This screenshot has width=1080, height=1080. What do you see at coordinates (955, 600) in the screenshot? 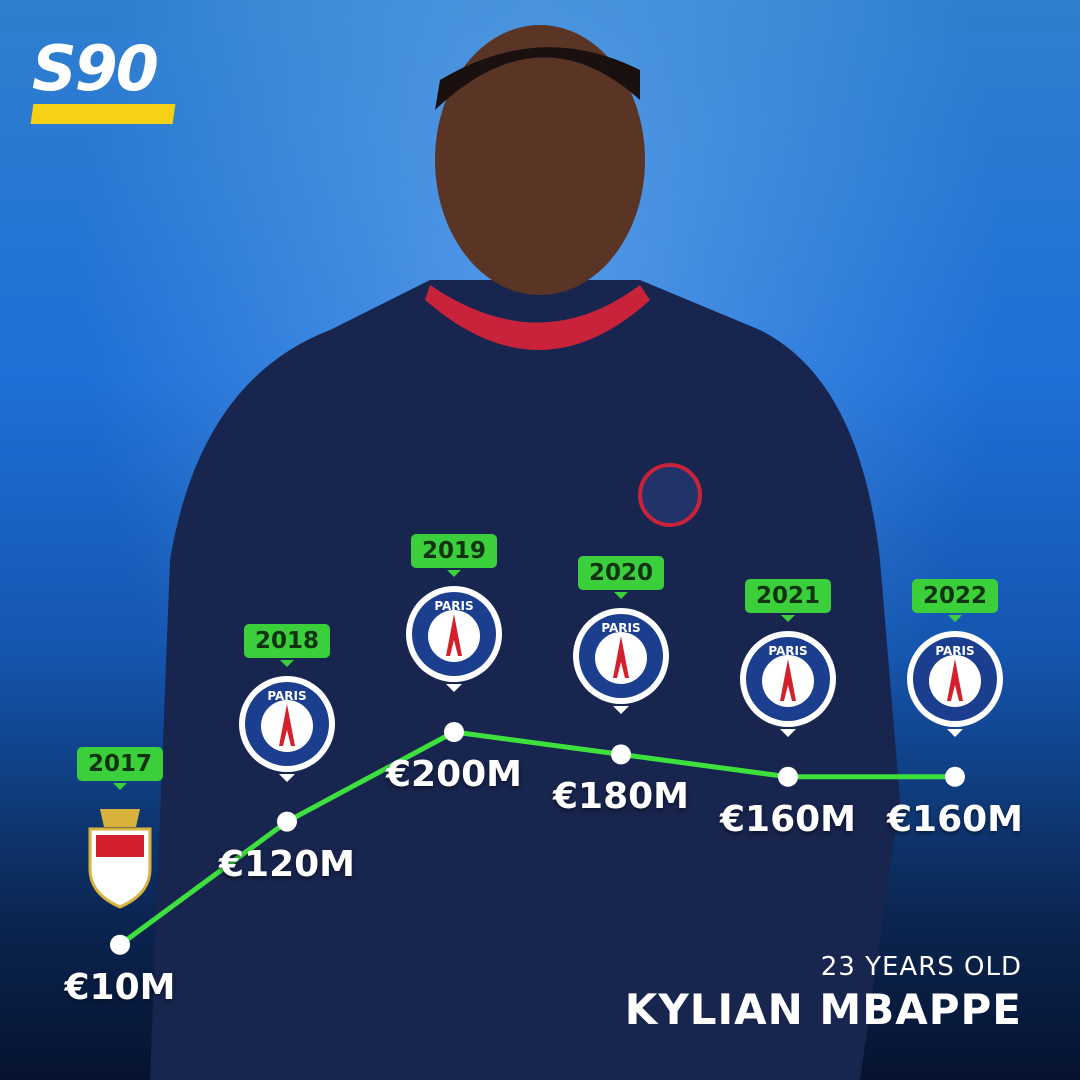
I see `year-badge: 2022` at bounding box center [955, 600].